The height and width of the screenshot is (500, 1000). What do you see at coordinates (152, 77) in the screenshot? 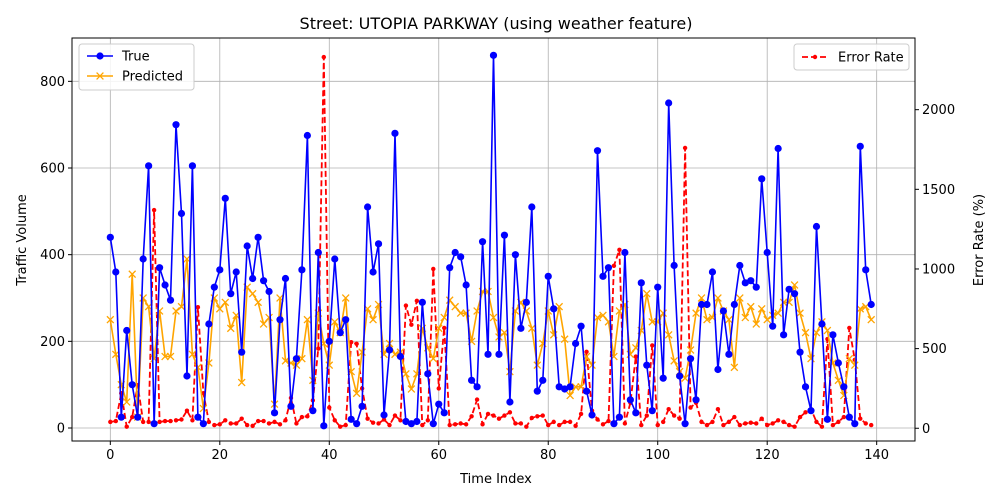
I see `legend-label: Predicted` at bounding box center [152, 77].